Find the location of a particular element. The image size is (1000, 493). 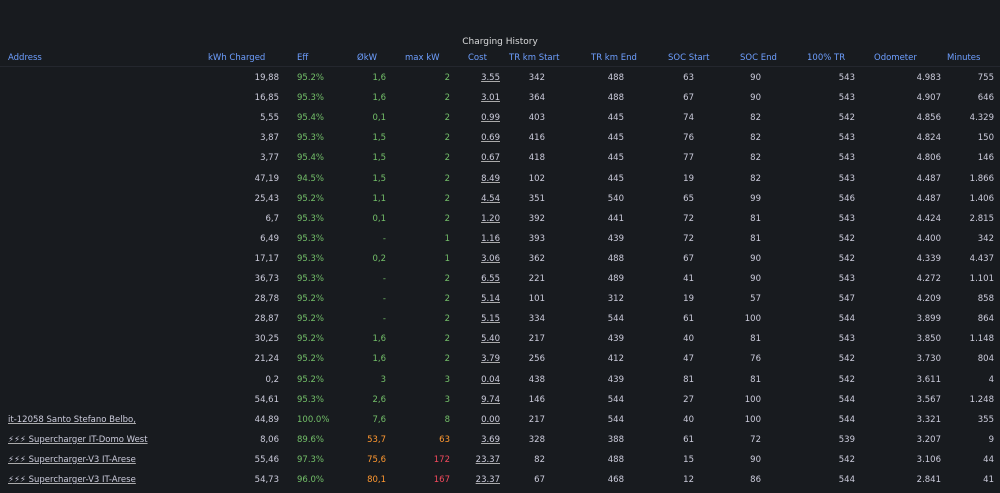

odometer: 4.209 is located at coordinates (928, 299).